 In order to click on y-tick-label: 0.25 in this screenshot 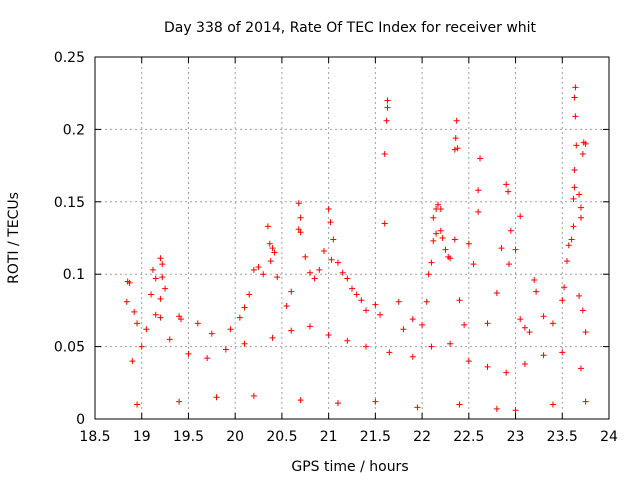, I will do `click(69, 58)`.